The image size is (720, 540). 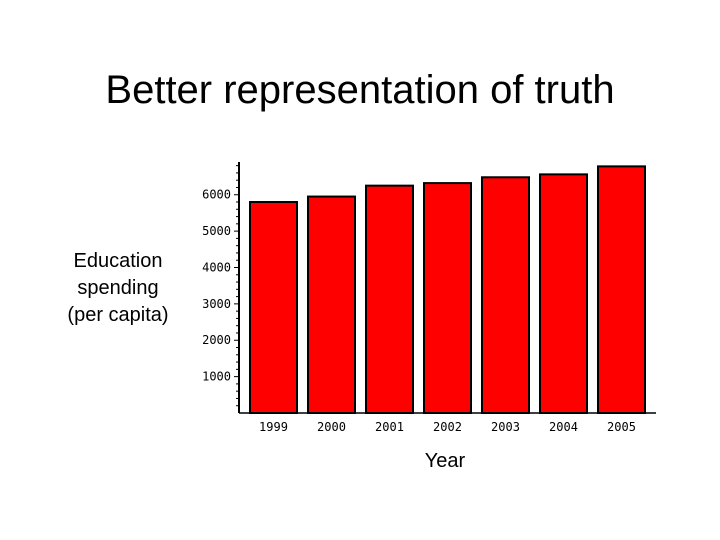 I want to click on y-ticks-group: 1000 2000 3000 4000 5000 6000, so click(x=216, y=286).